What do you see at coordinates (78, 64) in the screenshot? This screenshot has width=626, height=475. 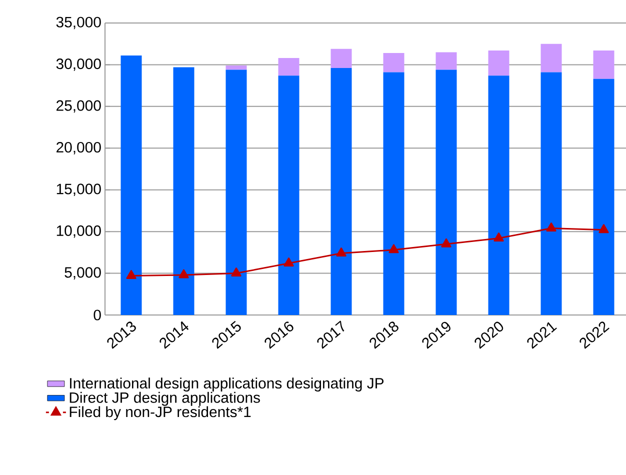 I see `y-tick-label: 30,000` at bounding box center [78, 64].